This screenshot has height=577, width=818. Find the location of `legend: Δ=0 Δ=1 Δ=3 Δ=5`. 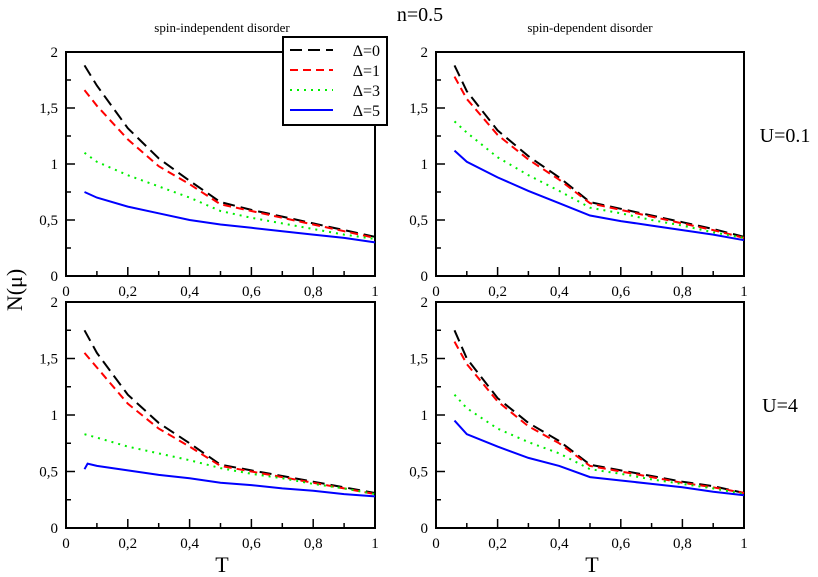

legend: Δ=0 Δ=1 Δ=3 Δ=5 is located at coordinates (335, 81).